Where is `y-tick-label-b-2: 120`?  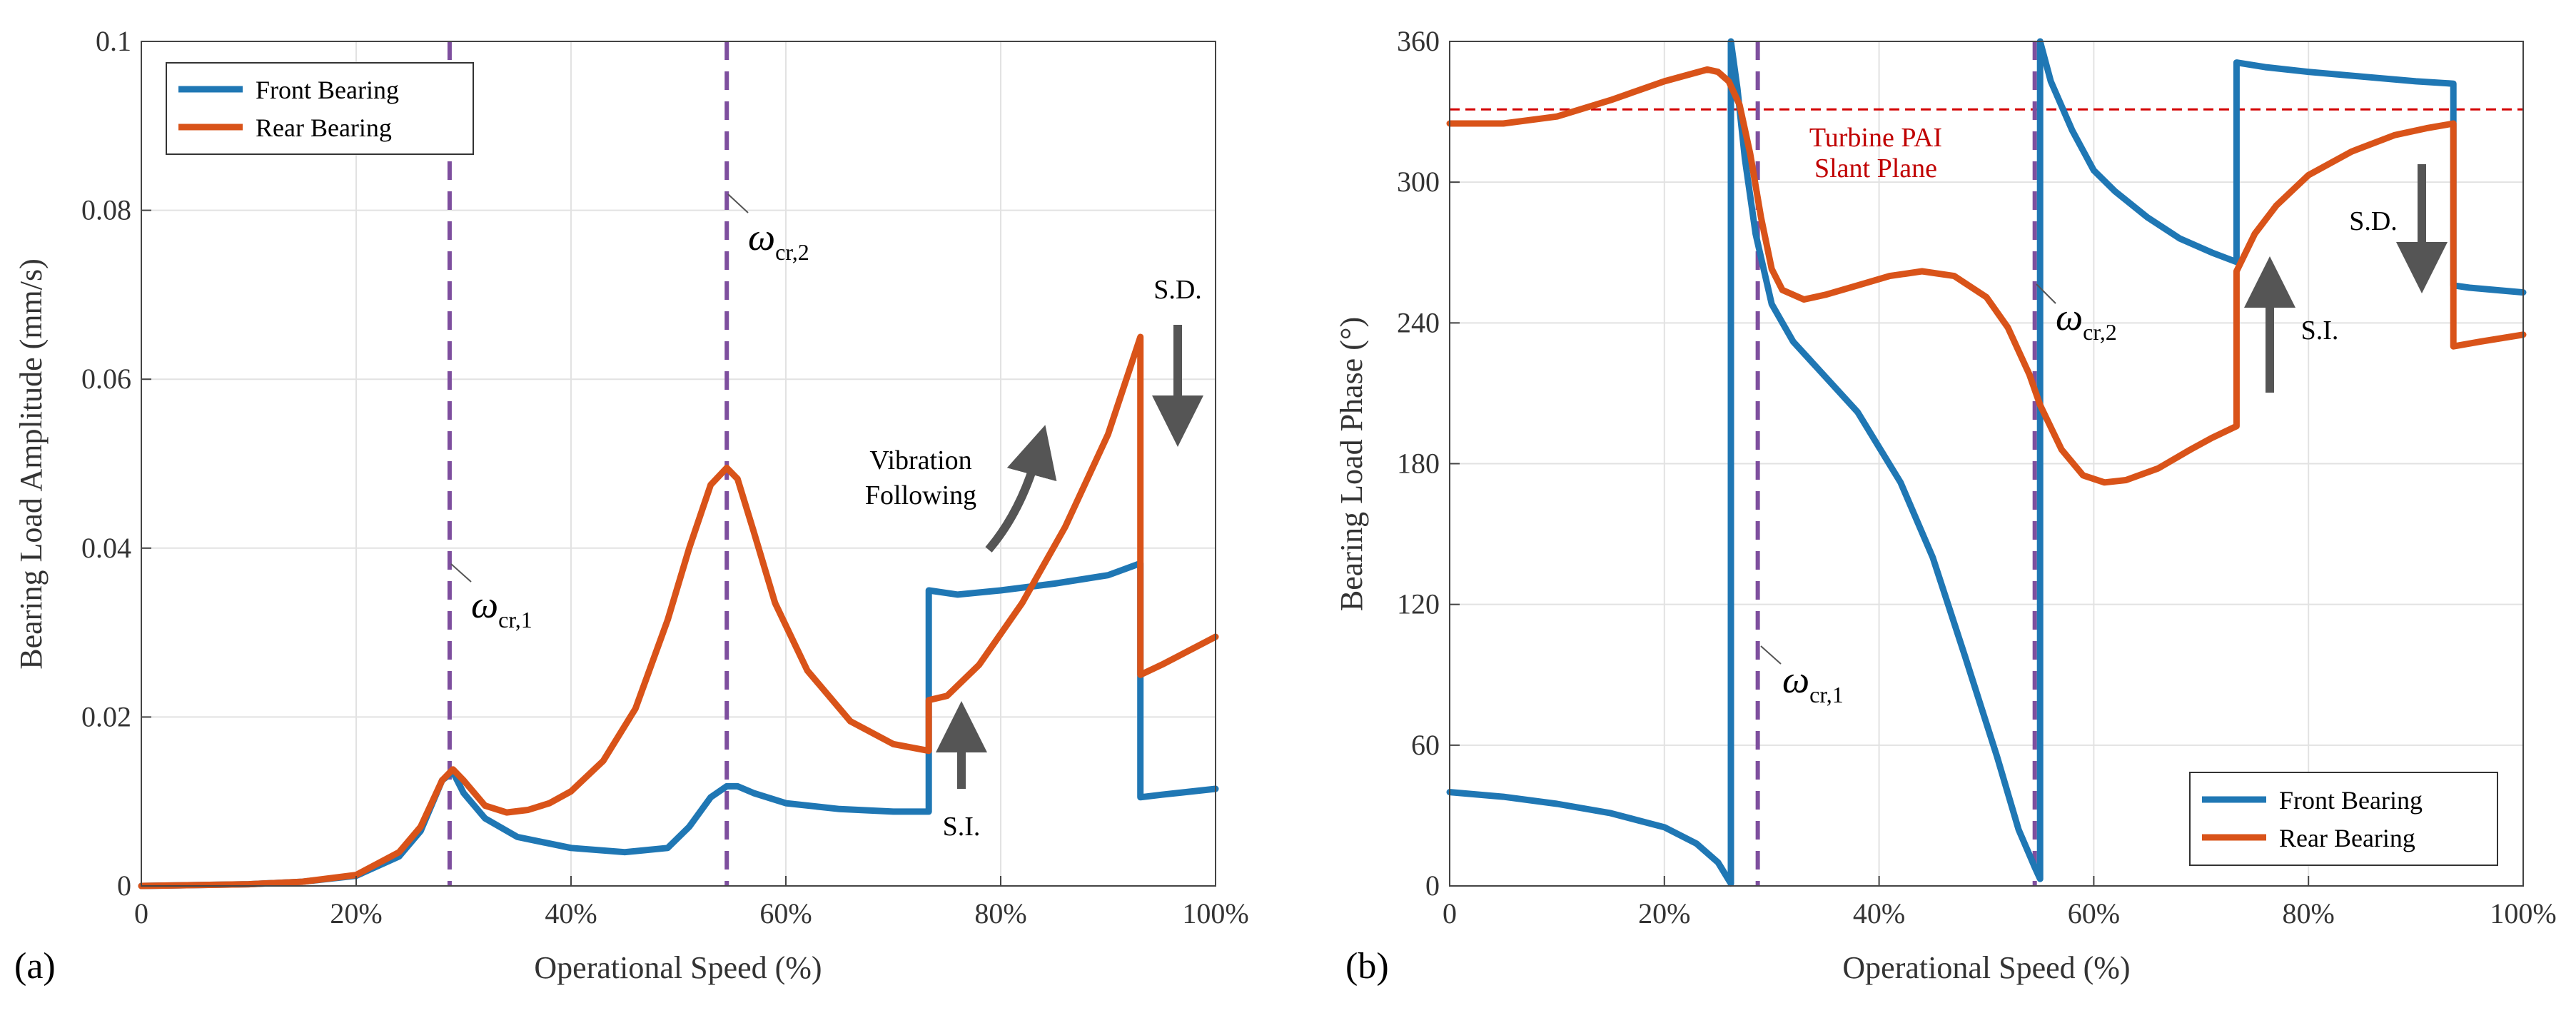
y-tick-label-b-2: 120 is located at coordinates (1418, 604).